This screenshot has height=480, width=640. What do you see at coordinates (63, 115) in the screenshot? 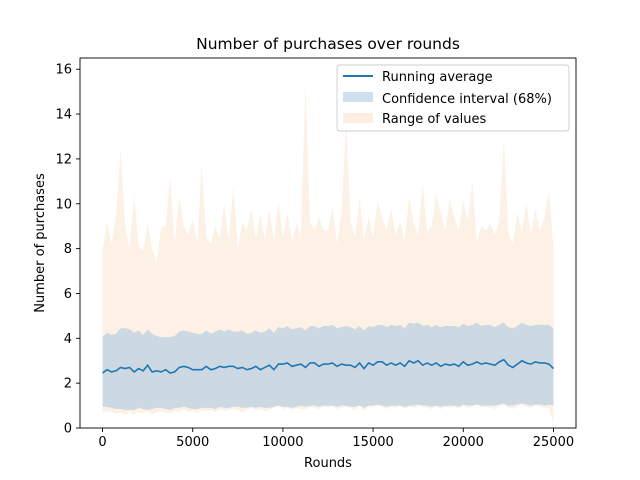
I see `y-tick-label: 14` at bounding box center [63, 115].